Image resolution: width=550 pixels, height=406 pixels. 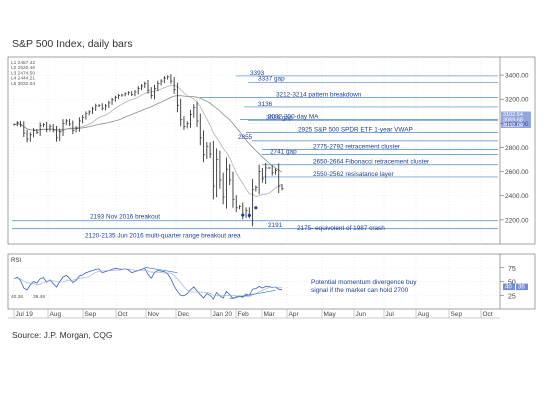 I want to click on x-tick-label: Jan 20, so click(x=223, y=314).